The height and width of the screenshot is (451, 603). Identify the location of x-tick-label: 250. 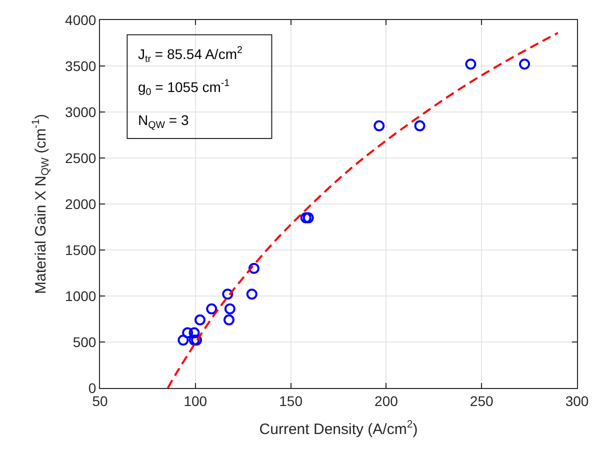
(482, 400).